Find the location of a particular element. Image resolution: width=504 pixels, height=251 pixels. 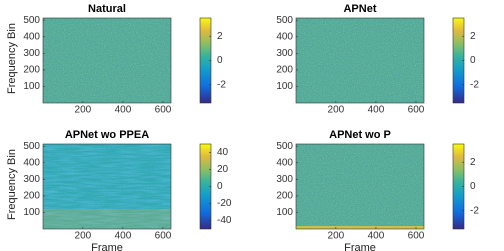

colorbar-tick-label: -20 is located at coordinates (224, 203).